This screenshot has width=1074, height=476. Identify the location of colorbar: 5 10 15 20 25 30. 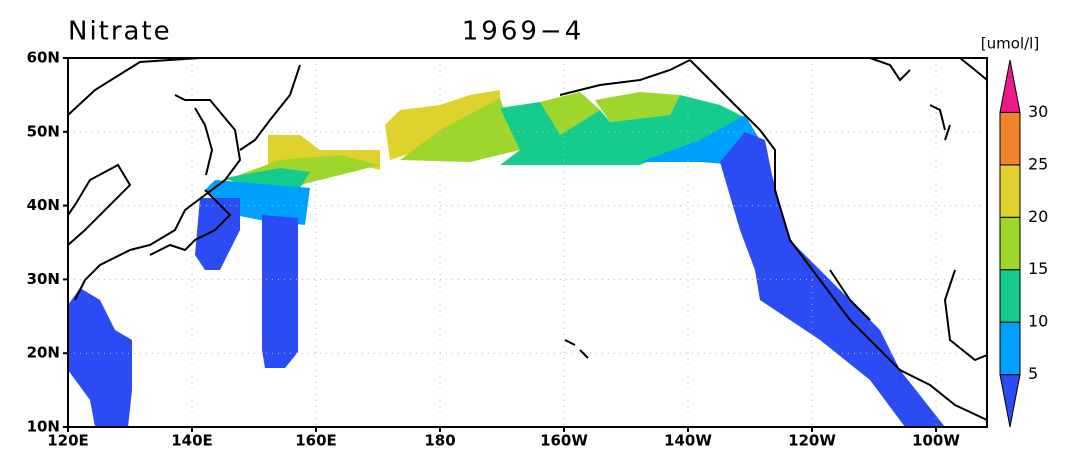
(1023, 243).